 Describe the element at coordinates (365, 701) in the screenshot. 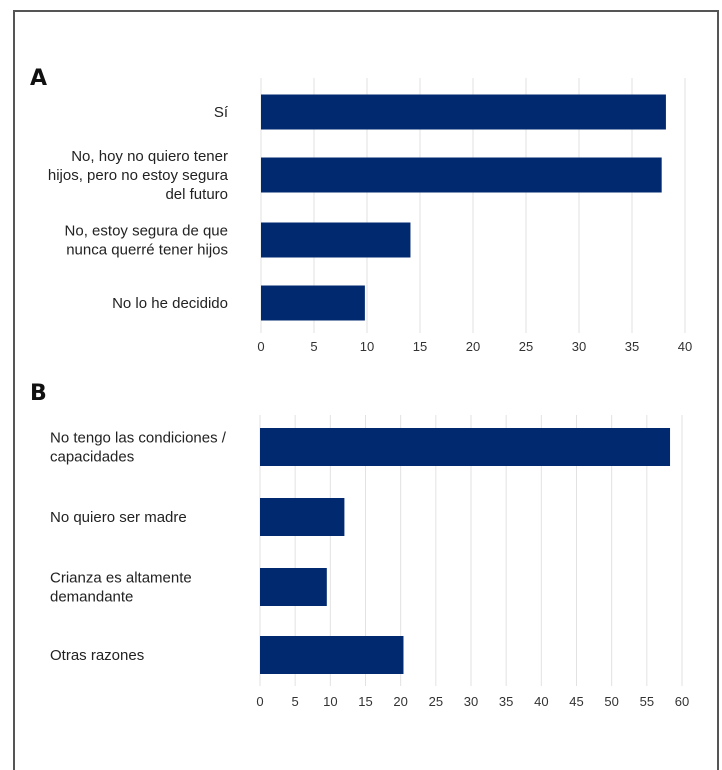

I see `x-tick-label-b-3: 15` at that location.